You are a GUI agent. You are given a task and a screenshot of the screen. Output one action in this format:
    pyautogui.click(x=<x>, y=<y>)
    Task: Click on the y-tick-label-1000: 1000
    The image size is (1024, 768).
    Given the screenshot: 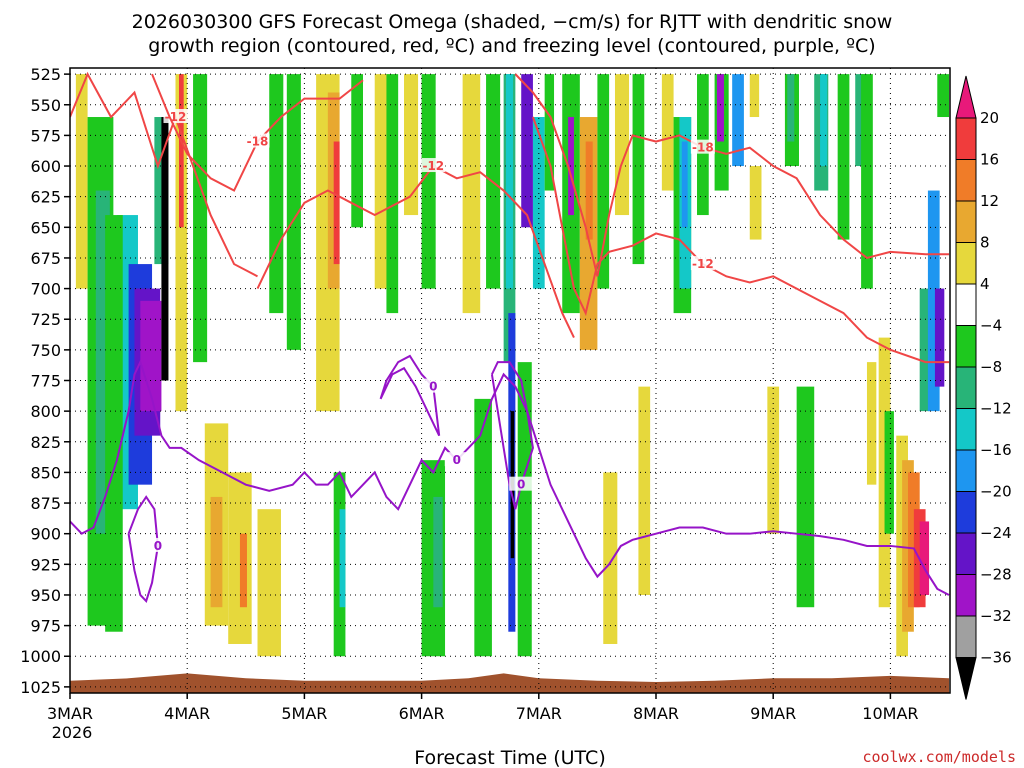 What is the action you would take?
    pyautogui.click(x=40, y=656)
    